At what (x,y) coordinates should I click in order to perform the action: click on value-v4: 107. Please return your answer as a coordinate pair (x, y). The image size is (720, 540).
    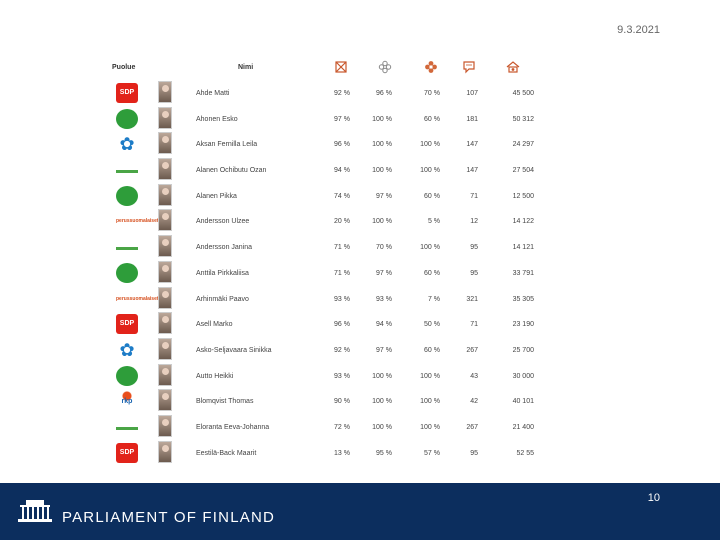
    Looking at the image, I should click on (472, 93).